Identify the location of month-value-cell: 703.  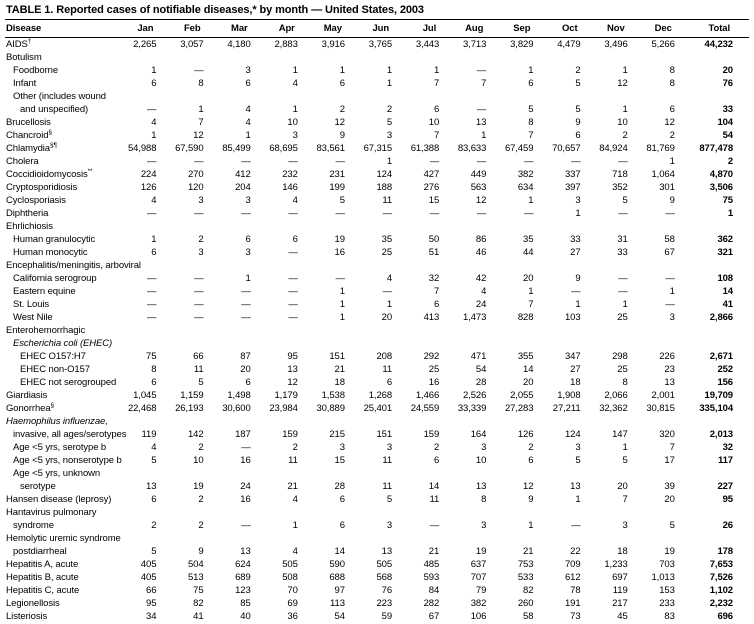
(667, 564).